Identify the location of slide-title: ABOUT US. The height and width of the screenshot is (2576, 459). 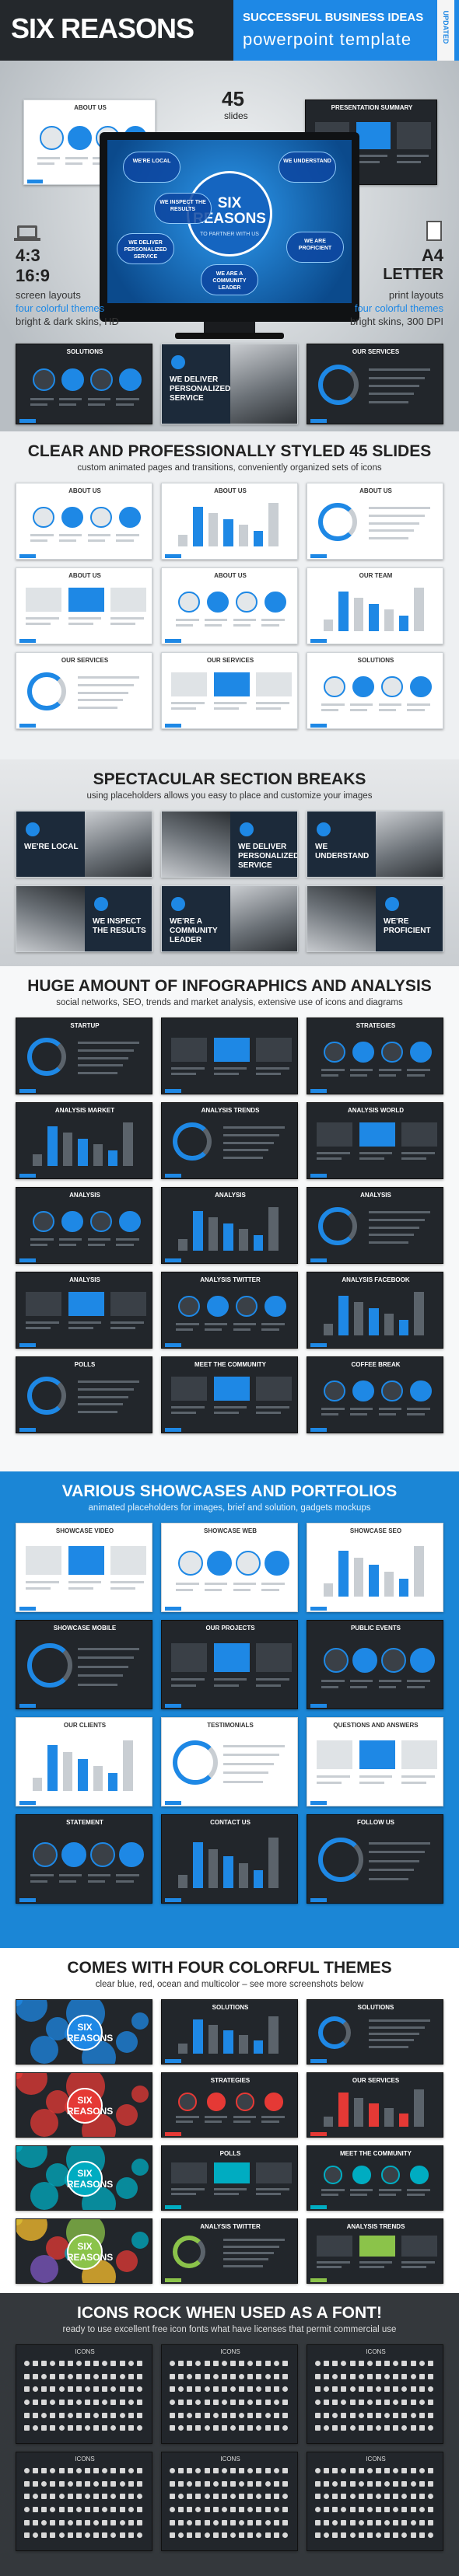
(230, 491).